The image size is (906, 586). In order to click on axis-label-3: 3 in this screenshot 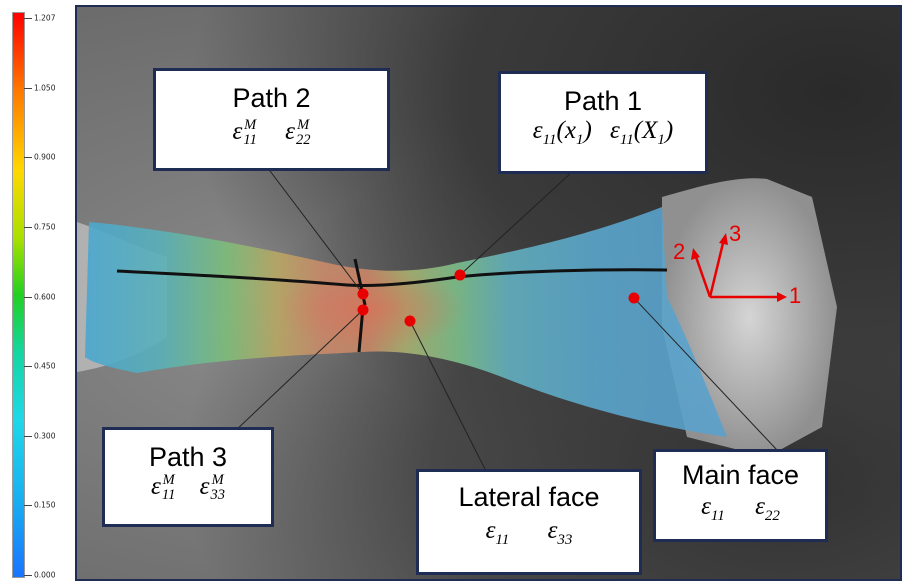, I will do `click(735, 233)`.